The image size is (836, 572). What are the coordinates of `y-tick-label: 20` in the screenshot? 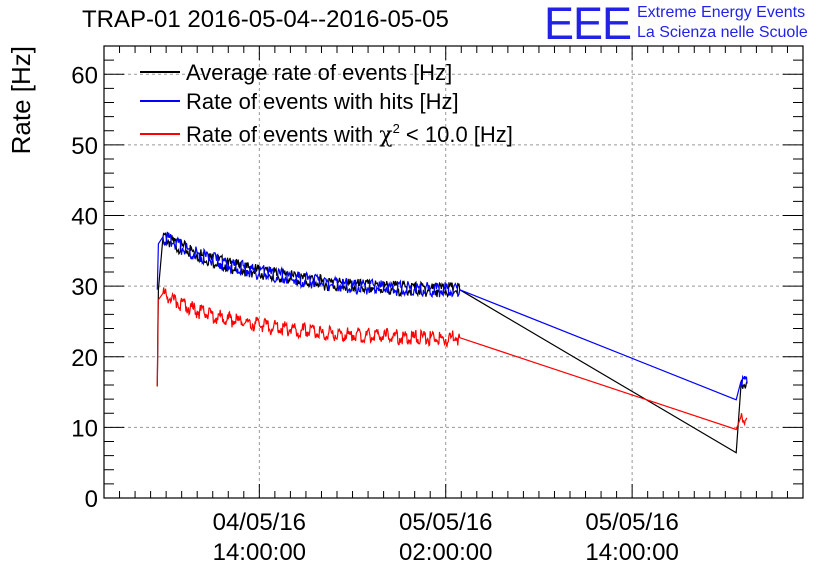 It's located at (84, 358).